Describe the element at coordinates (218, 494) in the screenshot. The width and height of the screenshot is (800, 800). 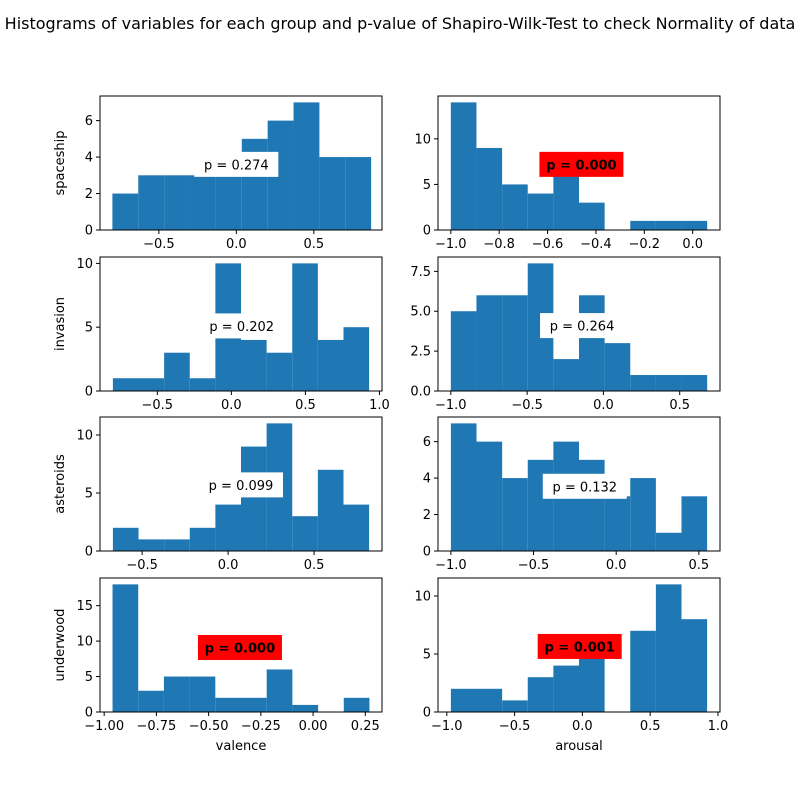
I see `histogram-panel-asteroids-valence: p = 0.099 −0.5 0.0 0.5 0 5 10 asteroids` at that location.